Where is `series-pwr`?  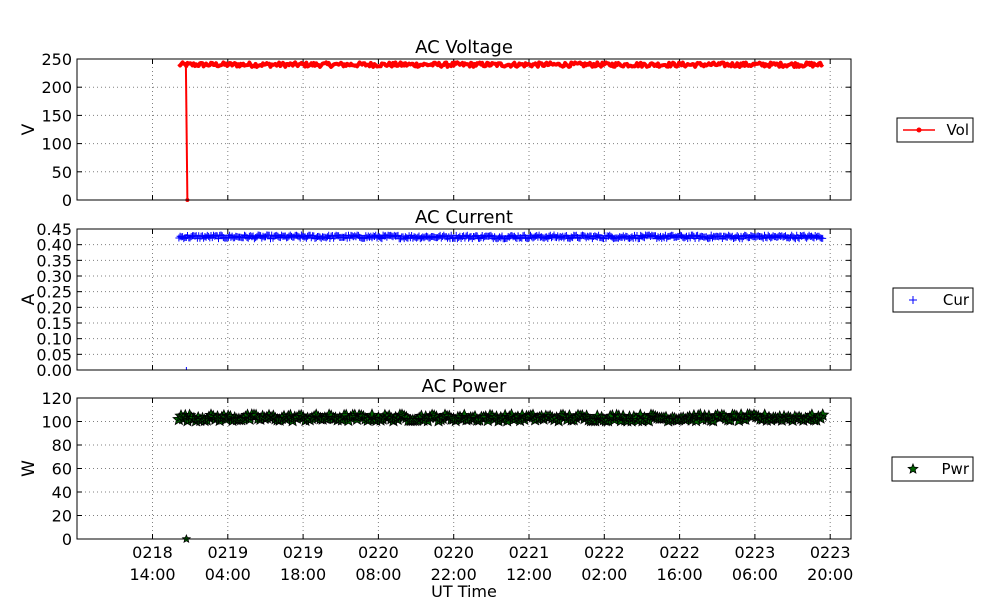 series-pwr is located at coordinates (501, 476).